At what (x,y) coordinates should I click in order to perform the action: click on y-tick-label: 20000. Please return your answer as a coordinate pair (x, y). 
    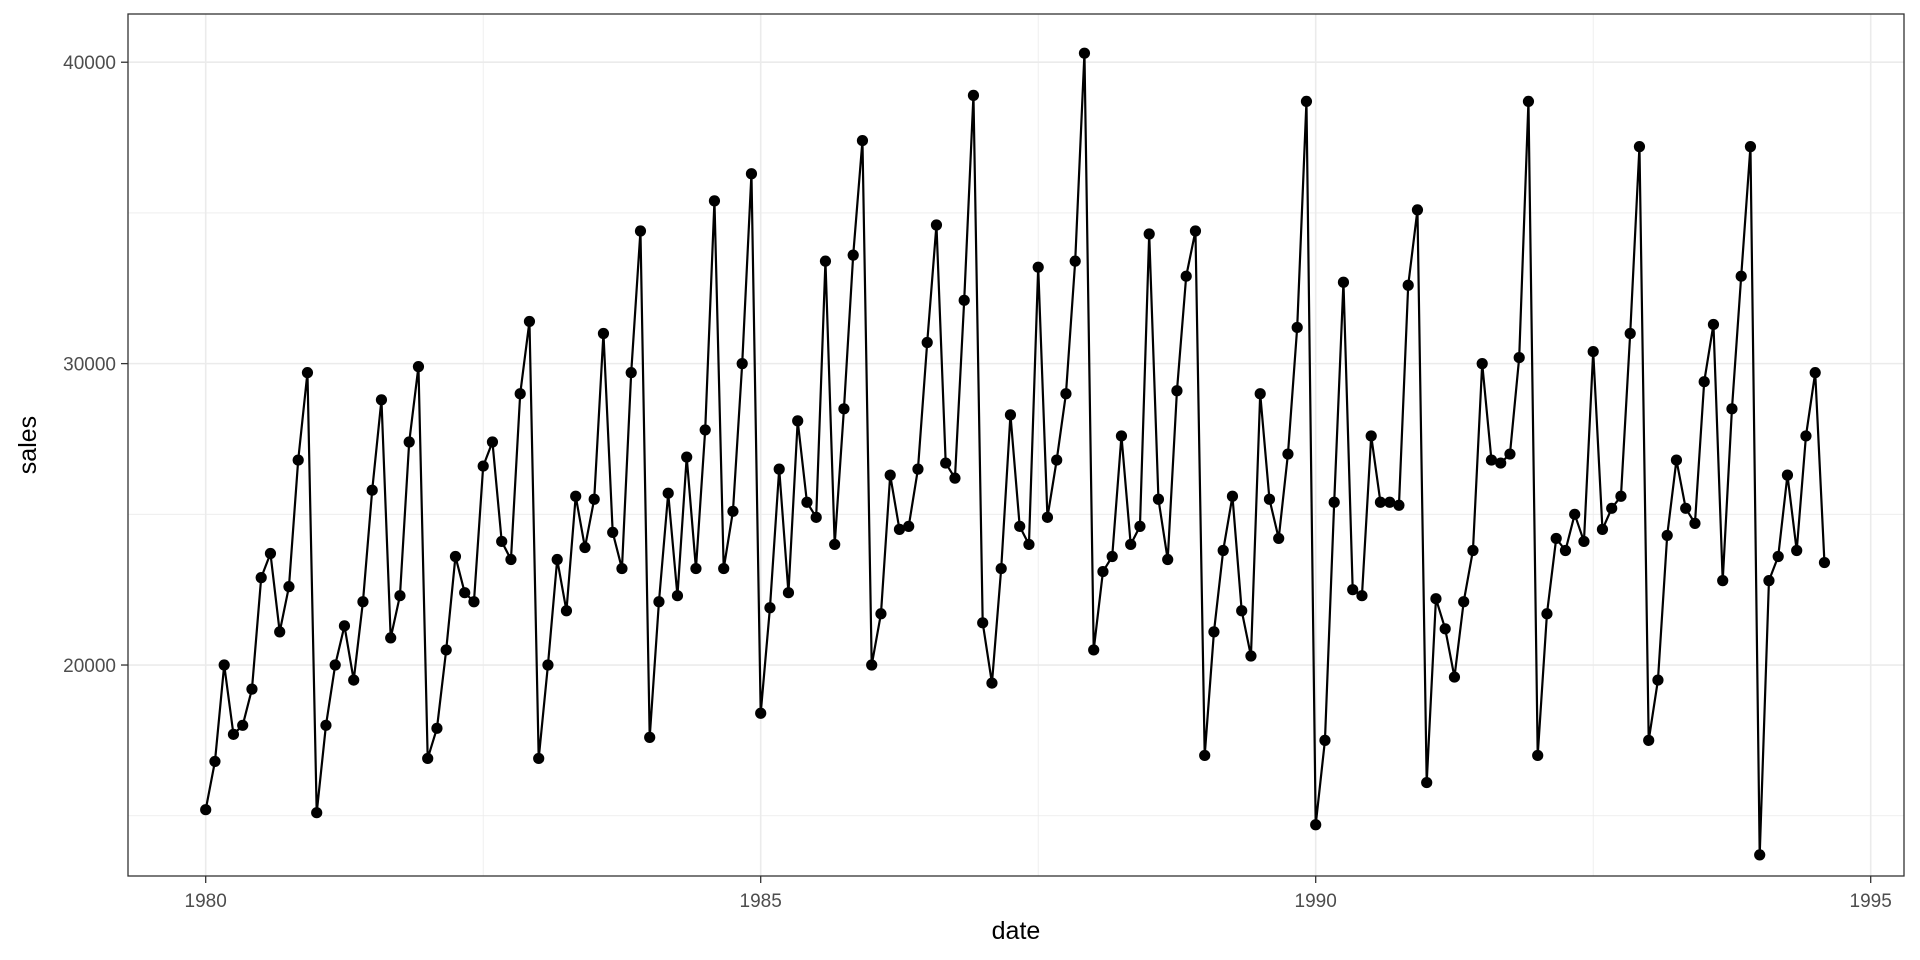
    Looking at the image, I should click on (89, 666).